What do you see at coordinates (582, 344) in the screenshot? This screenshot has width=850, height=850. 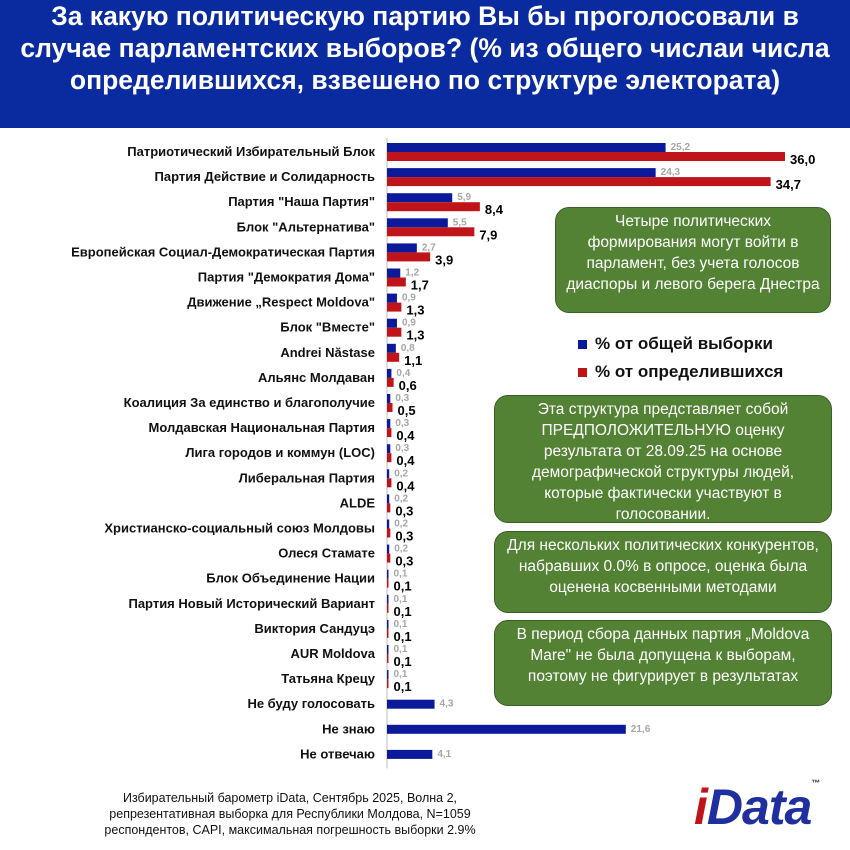 I see `legend-swatch-total` at bounding box center [582, 344].